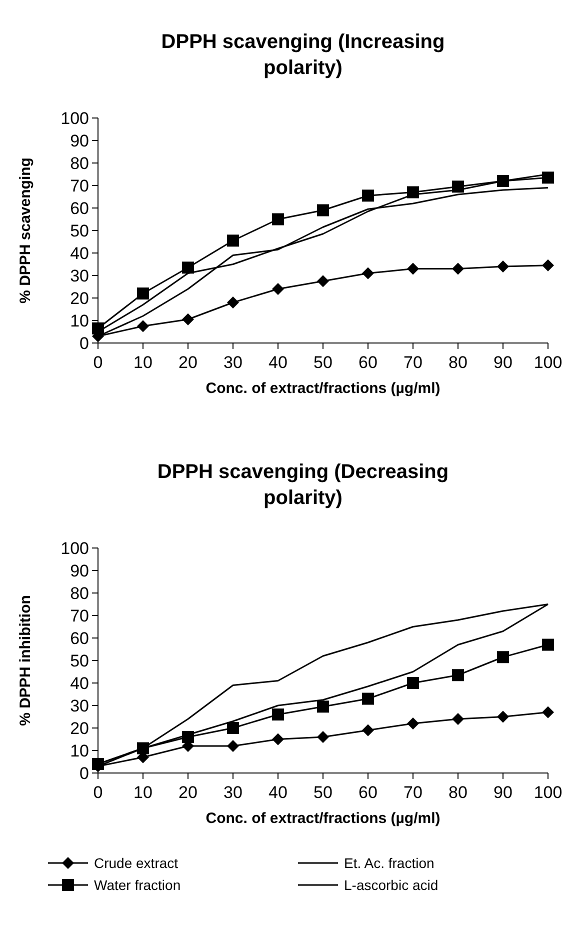 The height and width of the screenshot is (932, 578). Describe the element at coordinates (303, 485) in the screenshot. I see `chart-title: DPPH scavenging (Decreasing polarity)` at that location.